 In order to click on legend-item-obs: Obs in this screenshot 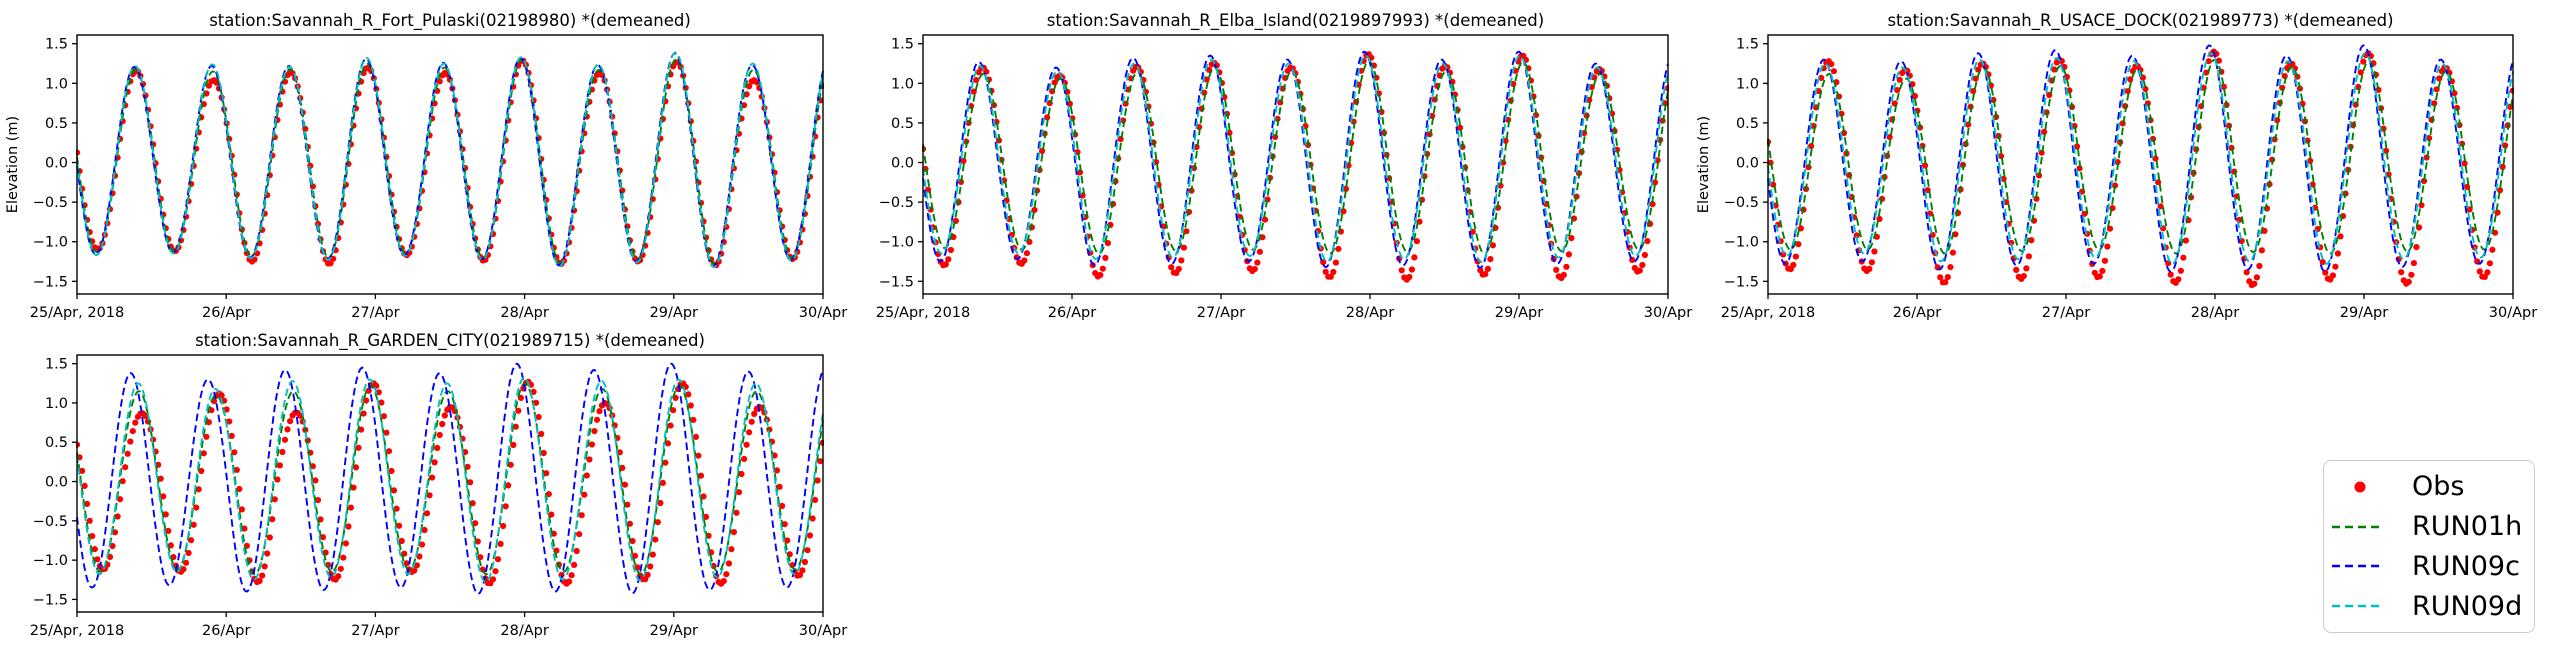, I will do `click(2429, 487)`.